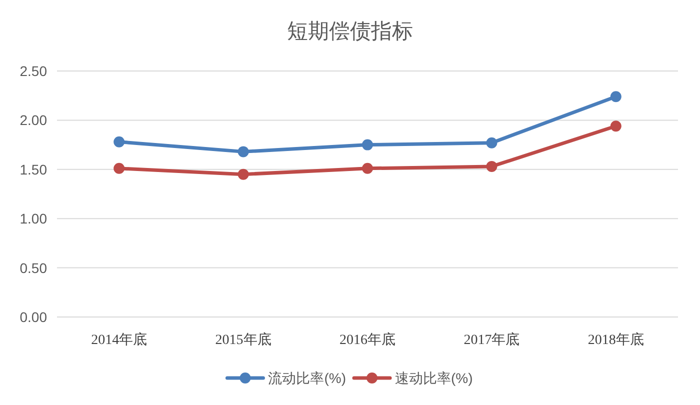 The width and height of the screenshot is (700, 405). What do you see at coordinates (34, 169) in the screenshot?
I see `y-tick-label: 1.50` at bounding box center [34, 169].